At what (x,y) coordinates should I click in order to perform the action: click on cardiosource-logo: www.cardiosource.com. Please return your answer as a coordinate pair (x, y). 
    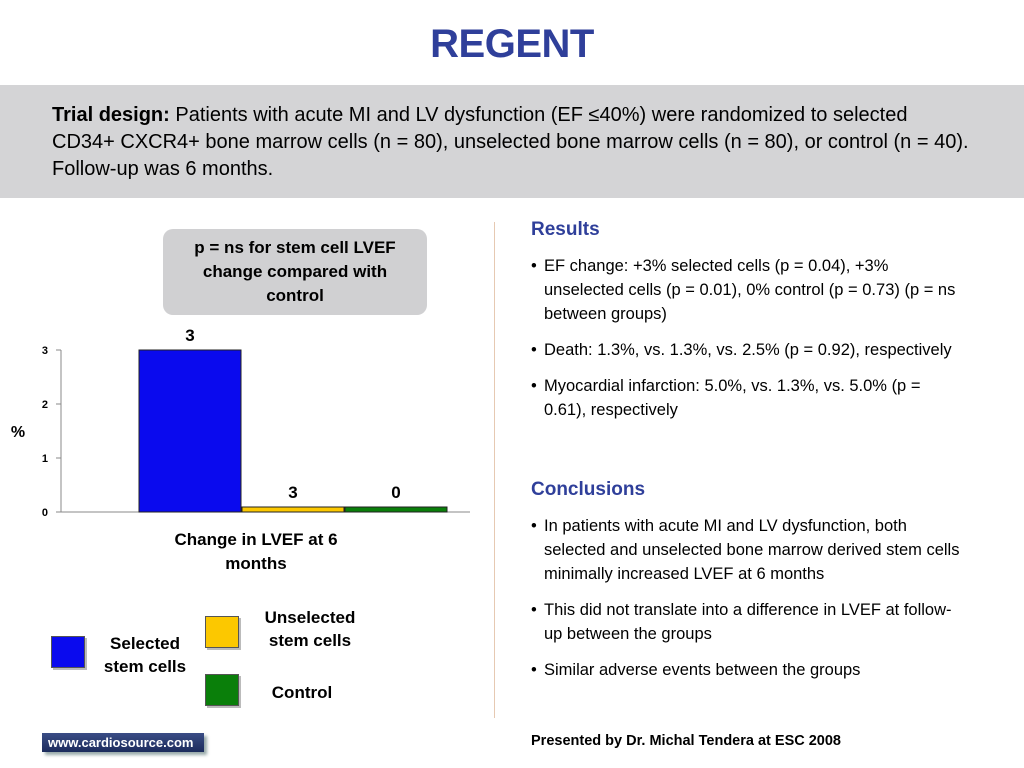
    Looking at the image, I should click on (123, 742).